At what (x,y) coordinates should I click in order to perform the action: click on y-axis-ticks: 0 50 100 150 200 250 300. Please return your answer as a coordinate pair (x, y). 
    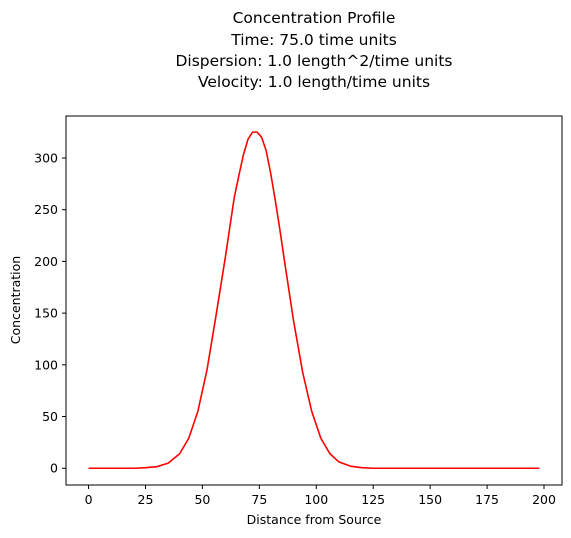
    Looking at the image, I should click on (50, 313).